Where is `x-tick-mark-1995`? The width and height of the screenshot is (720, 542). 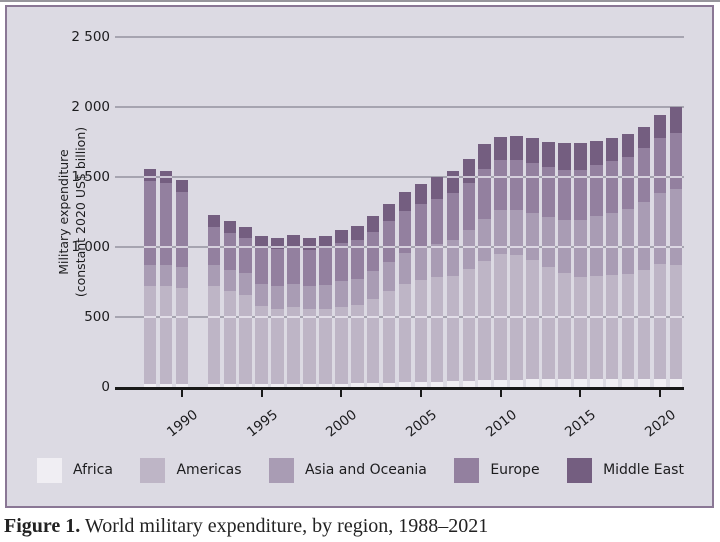 x-tick-mark-1995 is located at coordinates (261, 393).